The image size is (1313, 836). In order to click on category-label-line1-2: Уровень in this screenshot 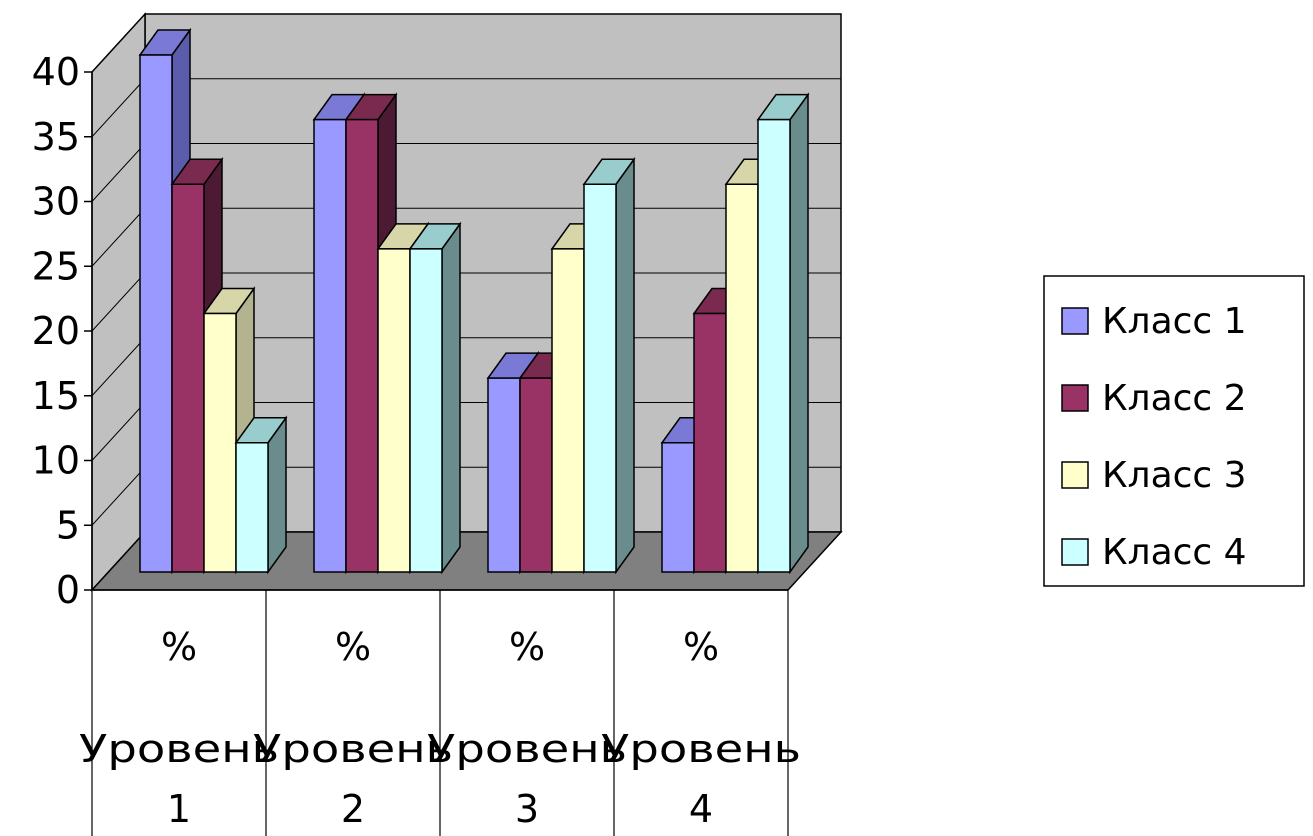, I will do `click(353, 749)`.